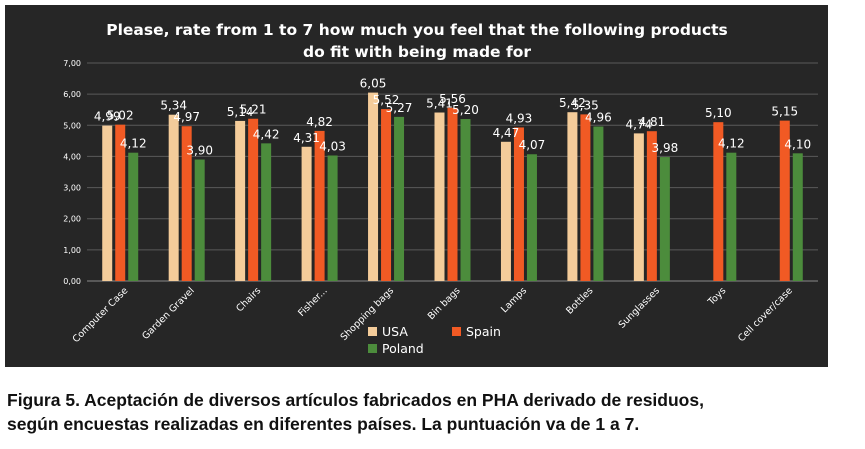 The image size is (865, 449). What do you see at coordinates (72, 94) in the screenshot?
I see `y-tick-label: 6,00` at bounding box center [72, 94].